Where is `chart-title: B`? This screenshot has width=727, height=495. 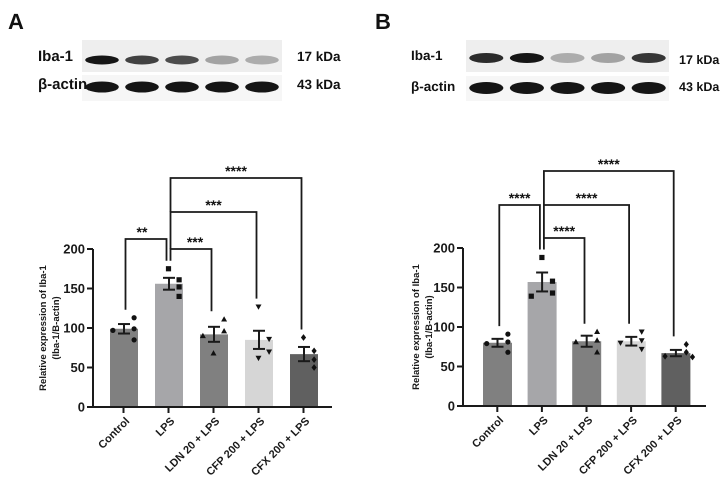 chart-title: B is located at coordinates (383, 21).